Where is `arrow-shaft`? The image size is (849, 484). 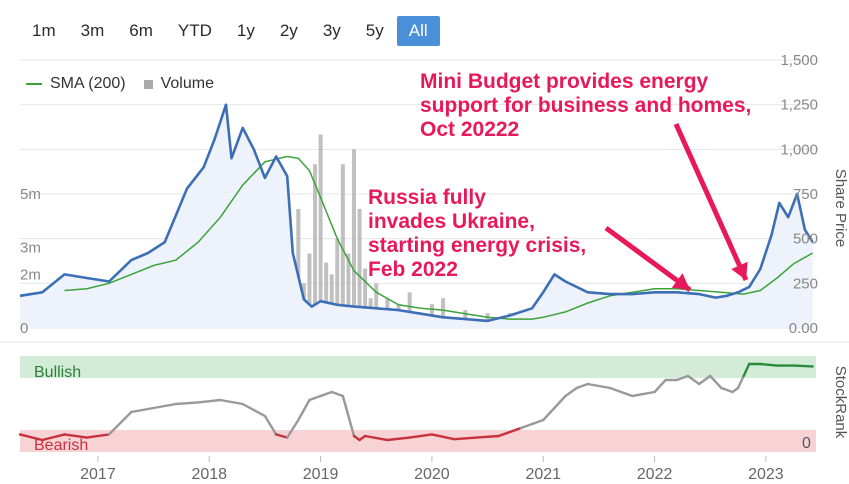
arrow-shaft is located at coordinates (711, 202).